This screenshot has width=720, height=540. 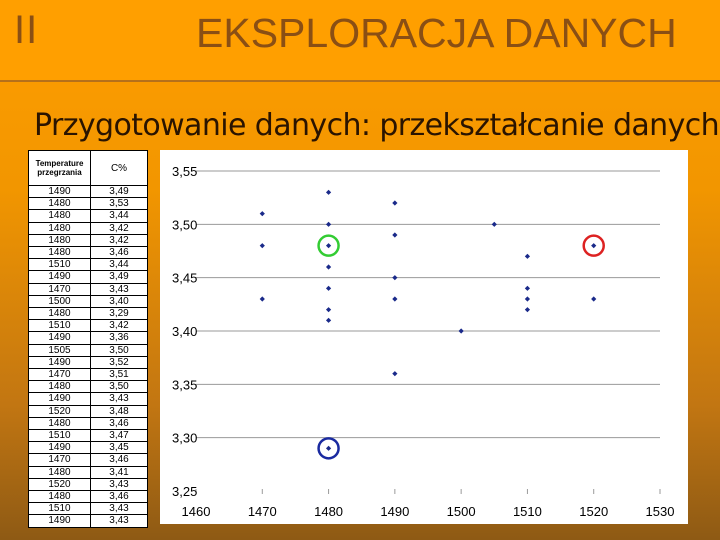 I want to click on y-tick-label: 3,50, so click(x=184, y=224).